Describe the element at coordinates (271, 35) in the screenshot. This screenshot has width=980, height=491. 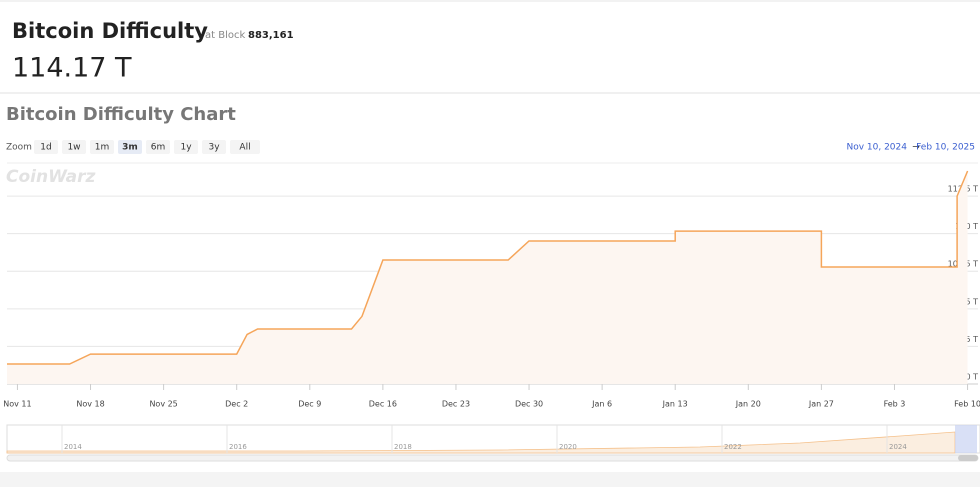
I see `block-number: 883,161` at that location.